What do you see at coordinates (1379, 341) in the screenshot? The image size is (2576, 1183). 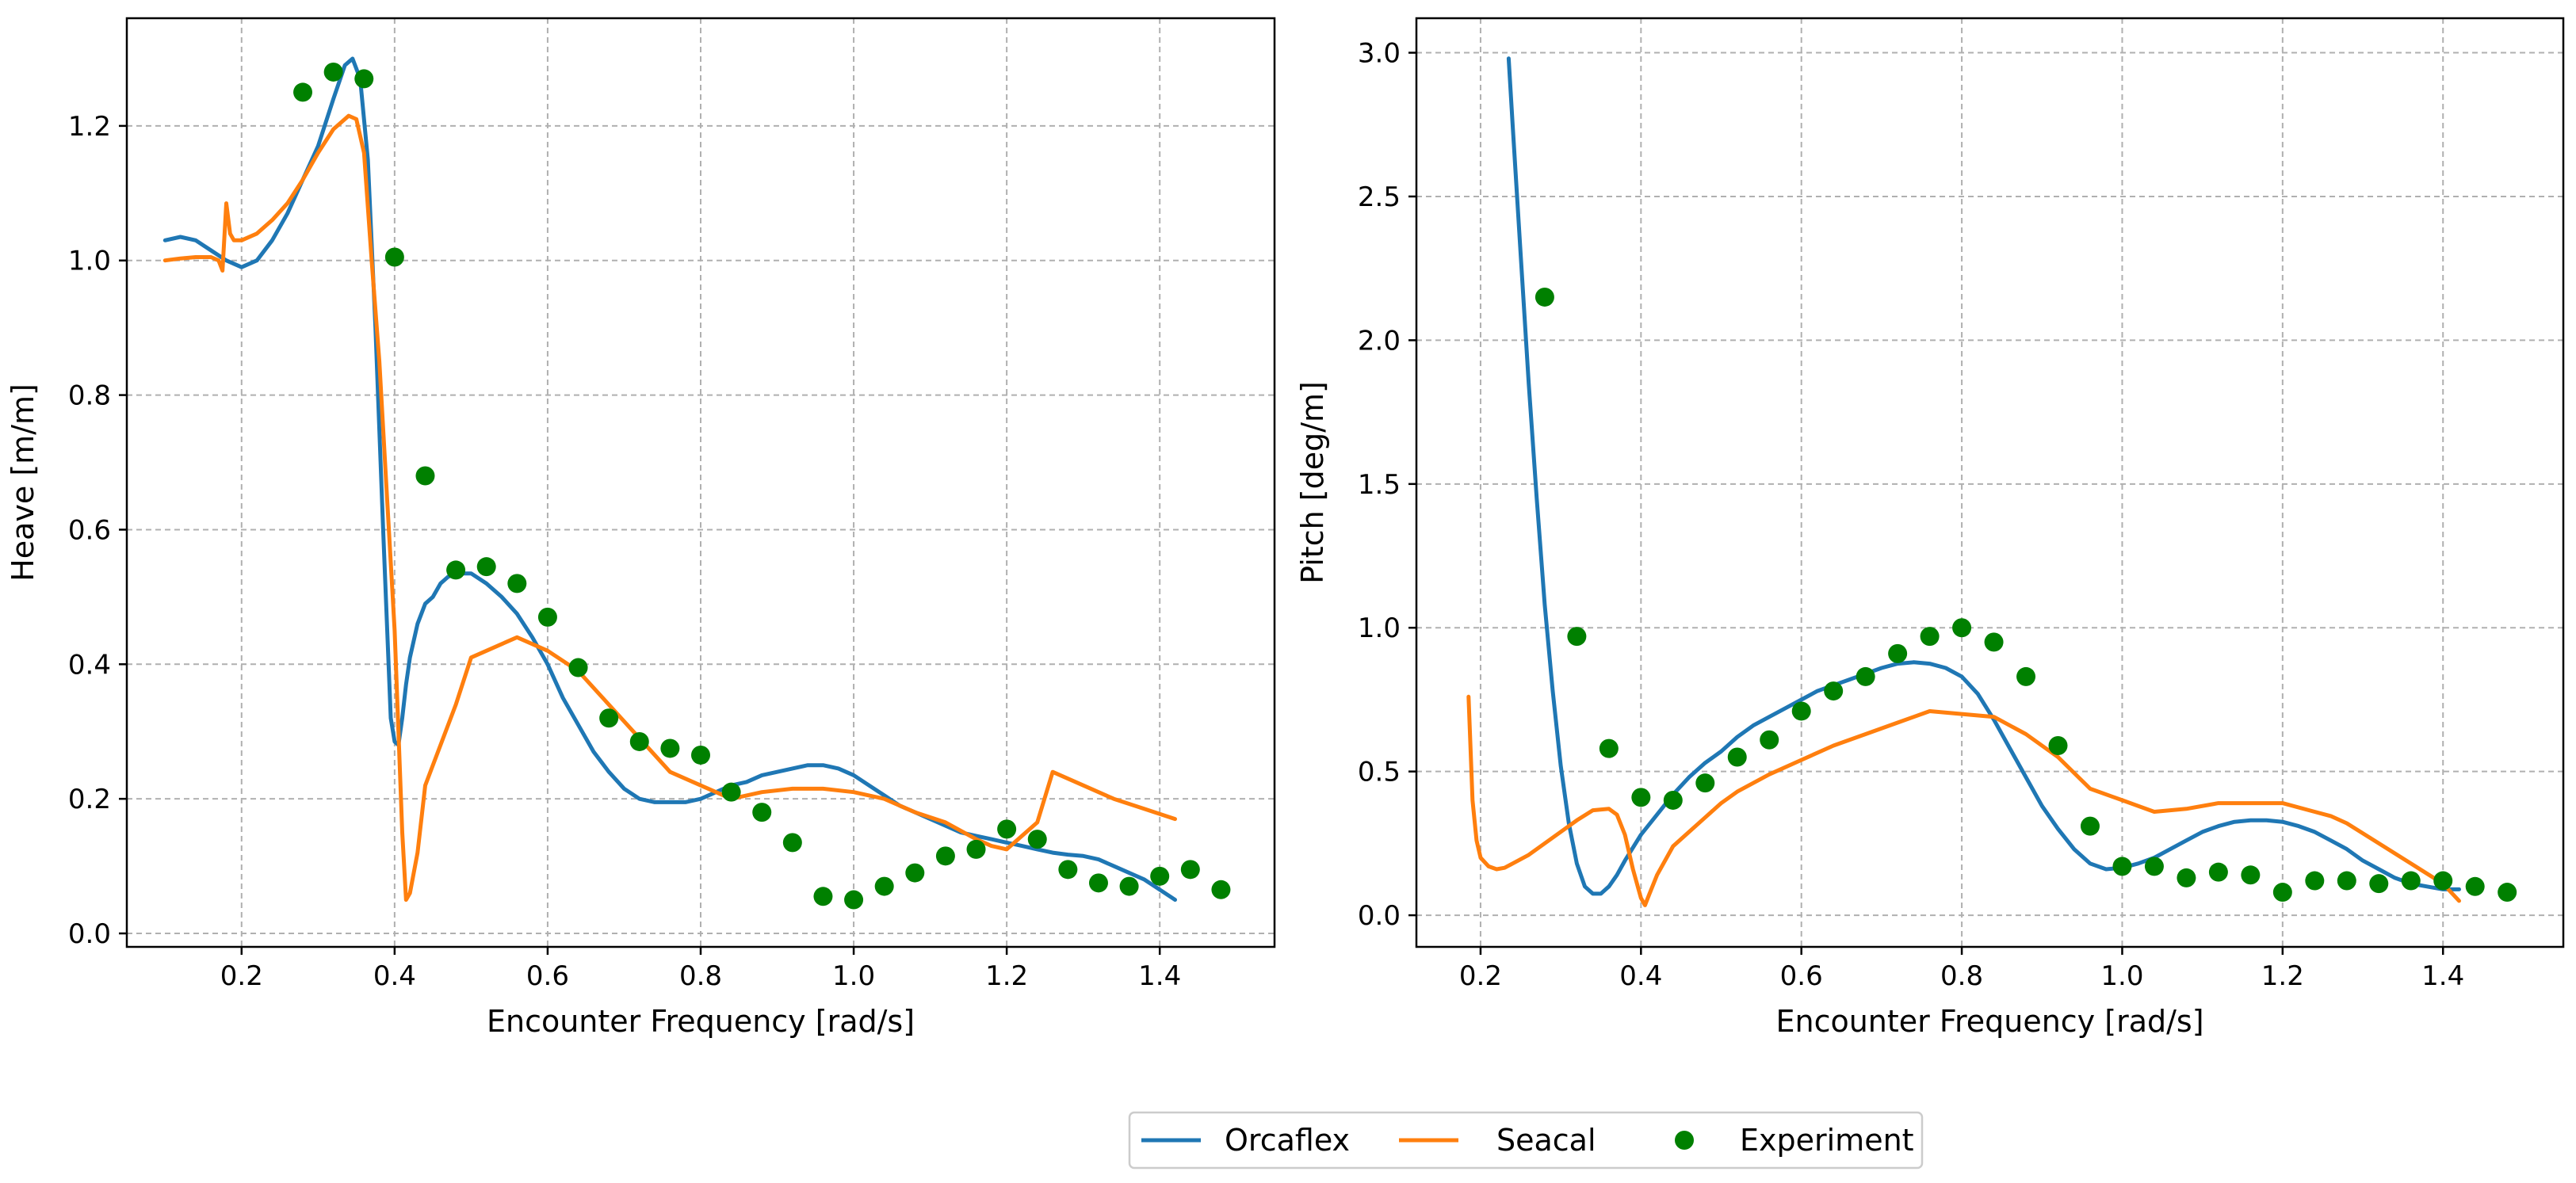 I see `pitch-ytick-label: 2.0` at bounding box center [1379, 341].